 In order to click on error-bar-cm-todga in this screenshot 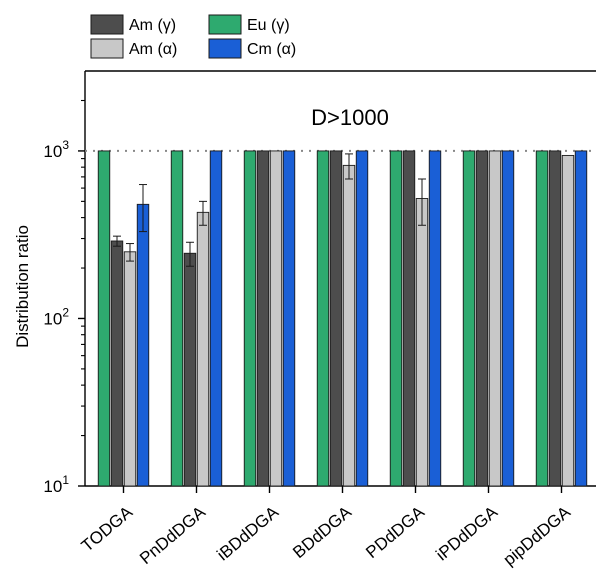, I will do `click(143, 208)`.